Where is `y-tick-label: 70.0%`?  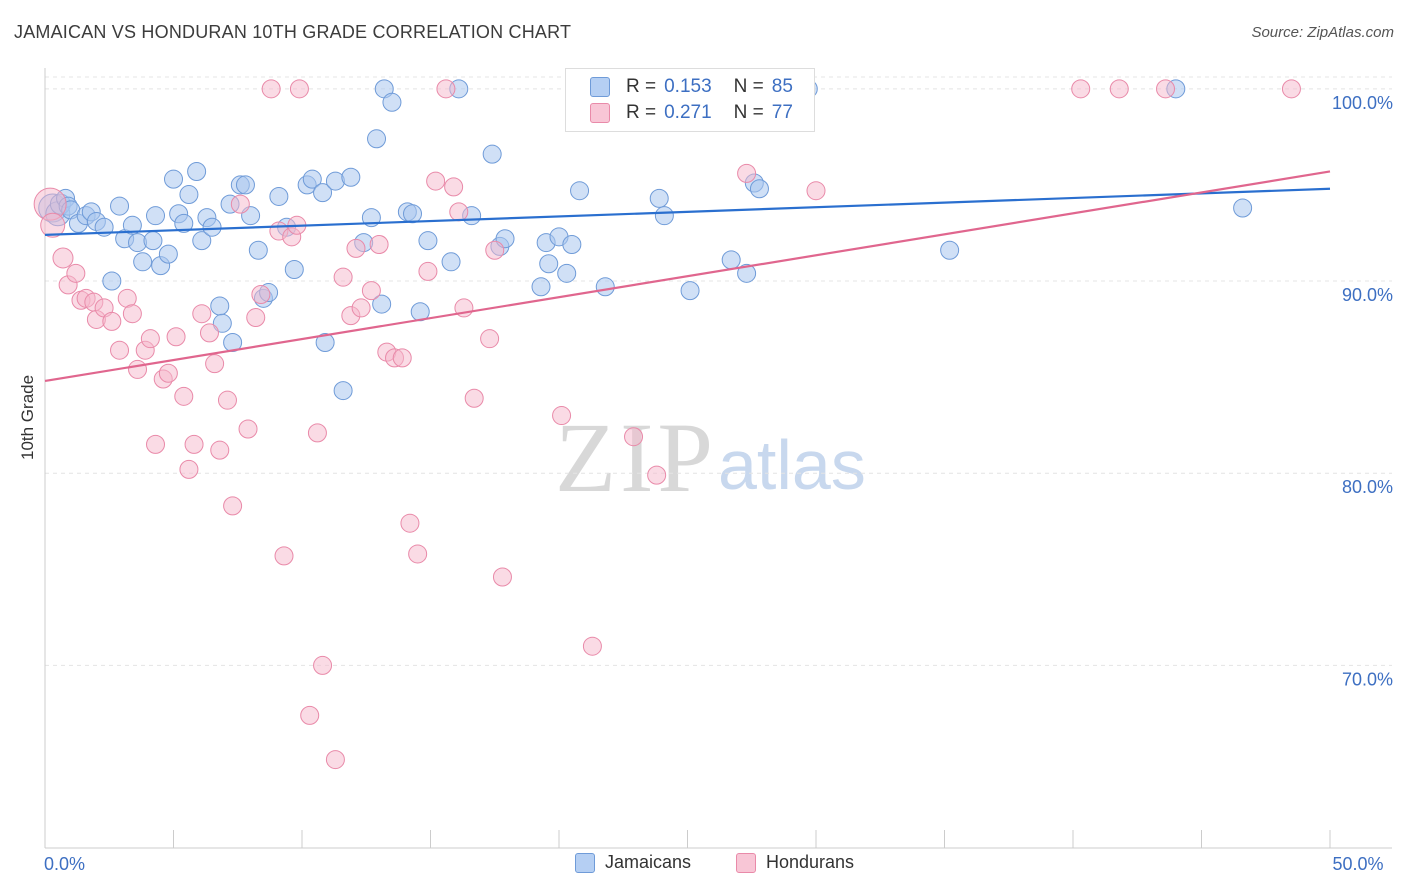 y-tick-label: 70.0% is located at coordinates (1367, 679).